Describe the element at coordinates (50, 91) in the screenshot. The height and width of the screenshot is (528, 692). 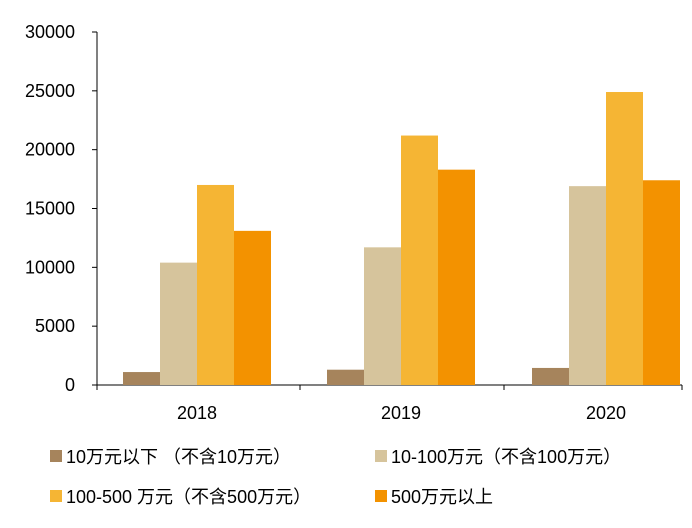
I see `y-tick-label: 25000` at that location.